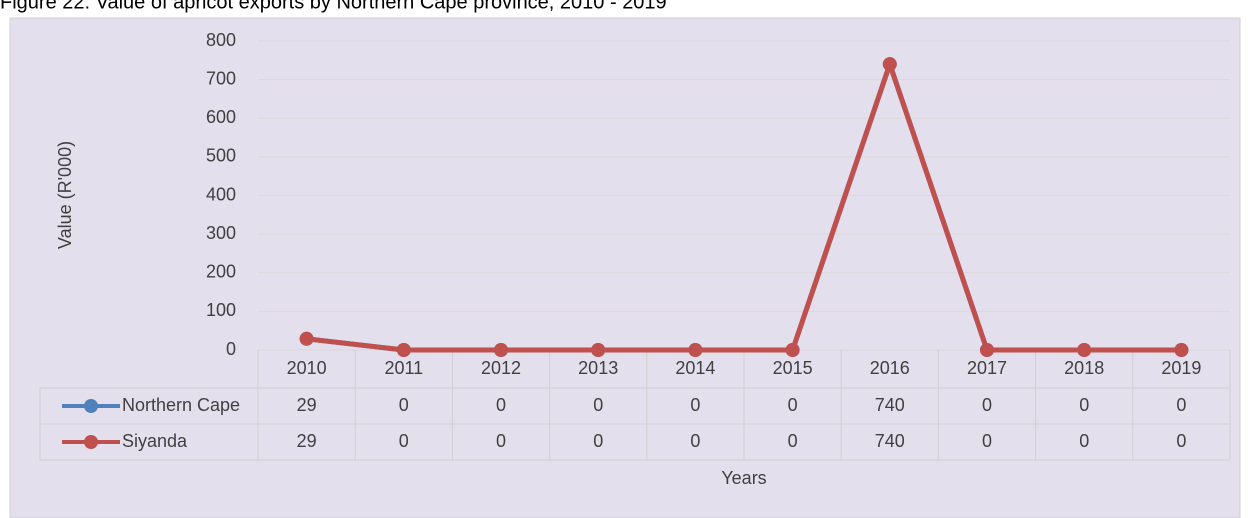 The height and width of the screenshot is (518, 1248). What do you see at coordinates (221, 156) in the screenshot?
I see `y-tick-label: 500` at bounding box center [221, 156].